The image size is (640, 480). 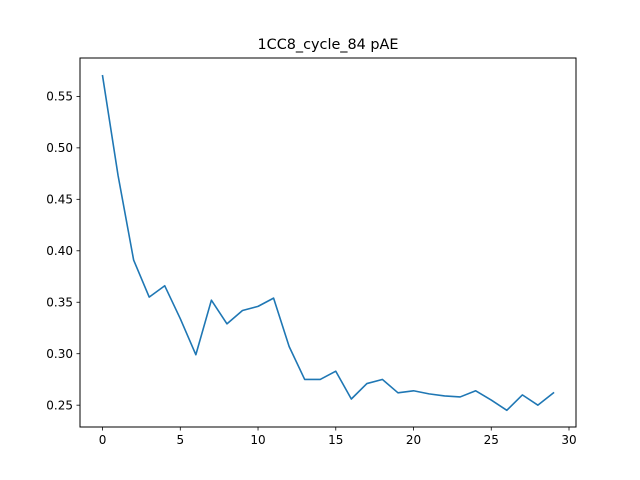 I want to click on y-tick-label: 0.40, so click(x=59, y=251).